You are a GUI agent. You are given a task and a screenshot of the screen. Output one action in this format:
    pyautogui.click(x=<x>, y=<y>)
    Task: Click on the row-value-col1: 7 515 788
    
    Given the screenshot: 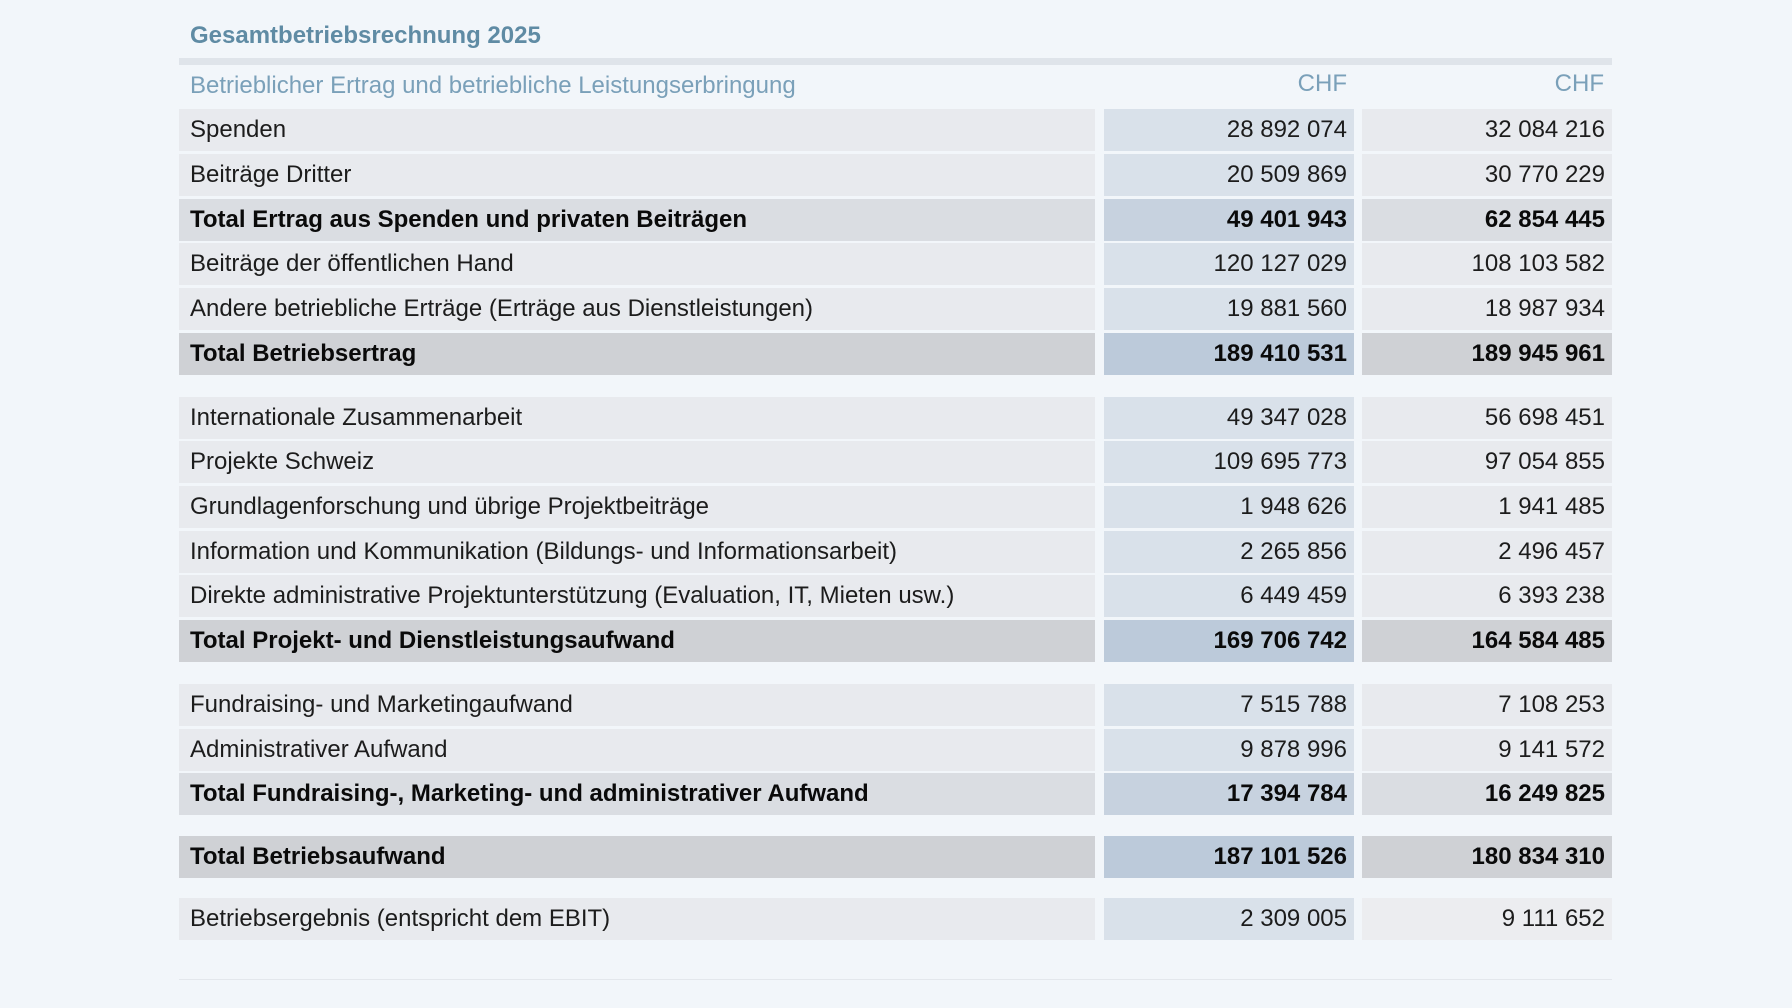 What is the action you would take?
    pyautogui.click(x=1229, y=705)
    